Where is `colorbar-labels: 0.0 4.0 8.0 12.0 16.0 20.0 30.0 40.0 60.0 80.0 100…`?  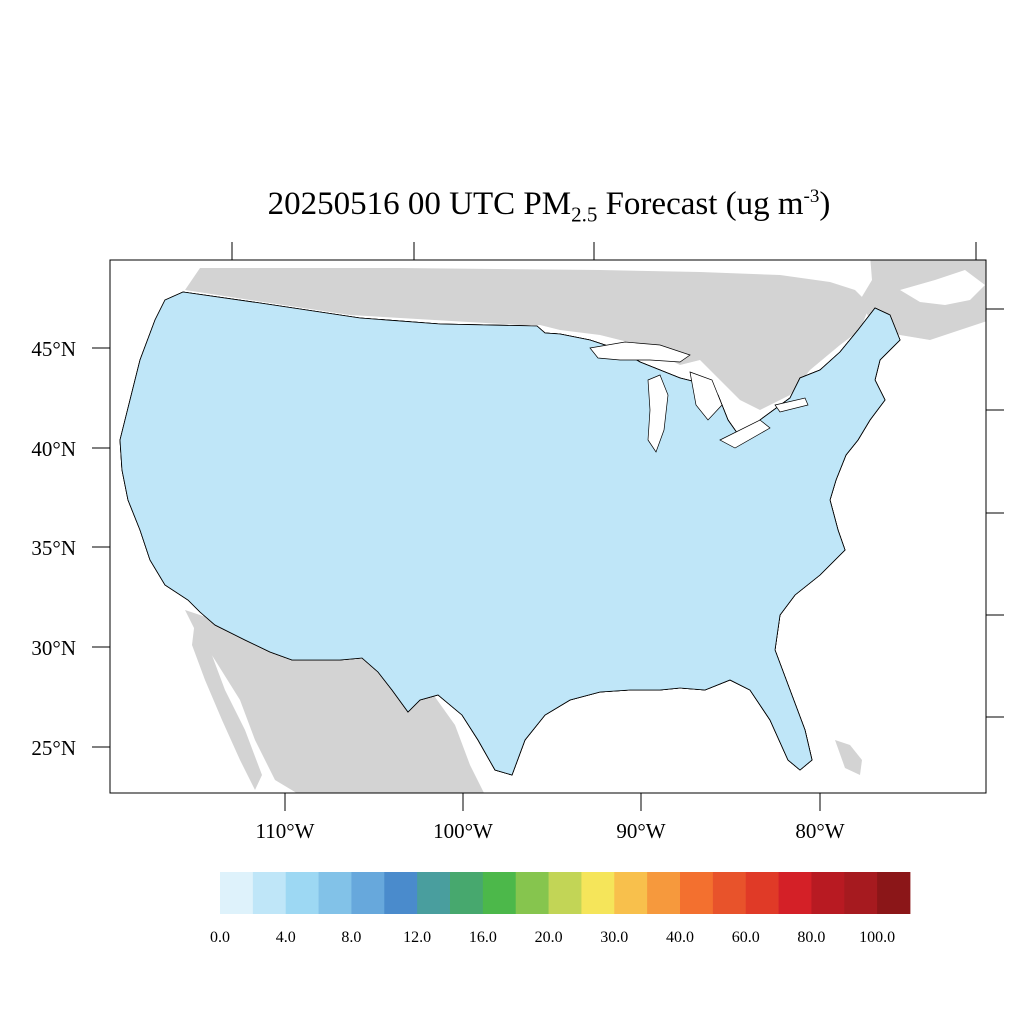
colorbar-labels: 0.0 4.0 8.0 12.0 16.0 20.0 30.0 40.0 60.0 80.0 100… is located at coordinates (552, 937).